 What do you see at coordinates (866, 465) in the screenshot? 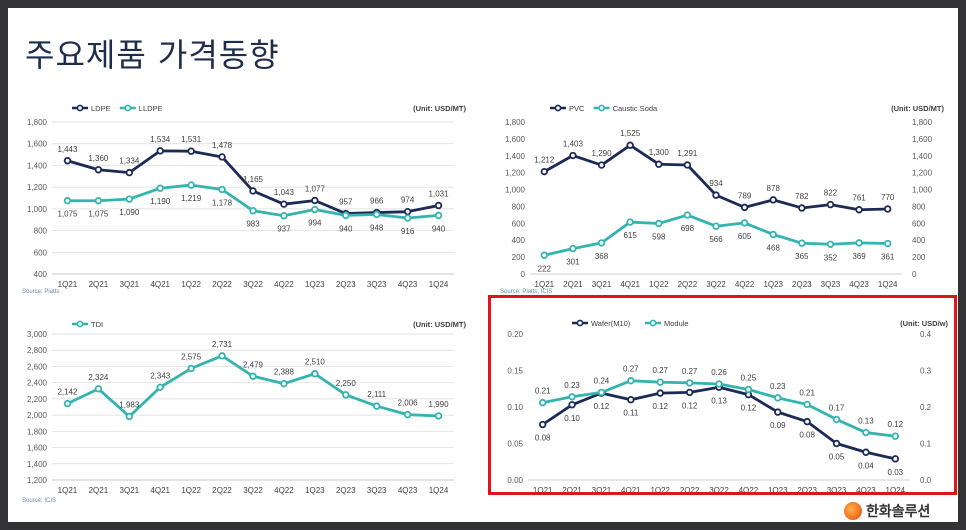
I see `data-label: 0.04` at bounding box center [866, 465].